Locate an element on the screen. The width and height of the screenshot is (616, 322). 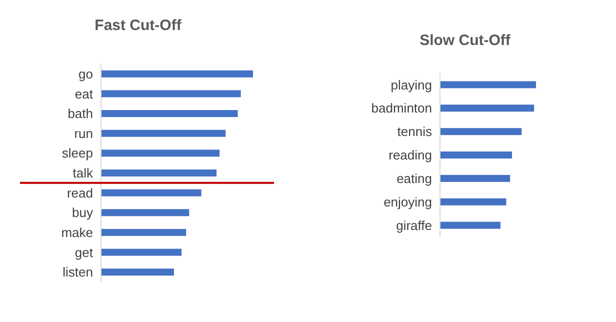
y-tick-label: get is located at coordinates (84, 252).